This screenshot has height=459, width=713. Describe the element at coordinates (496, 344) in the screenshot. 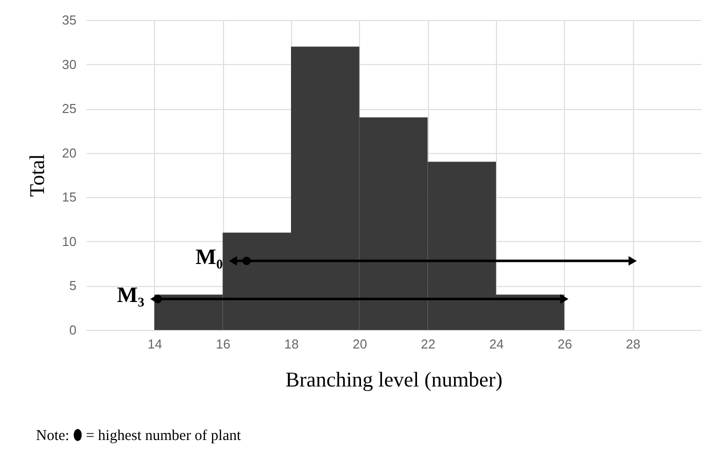

I see `x-tick-label: 24` at that location.